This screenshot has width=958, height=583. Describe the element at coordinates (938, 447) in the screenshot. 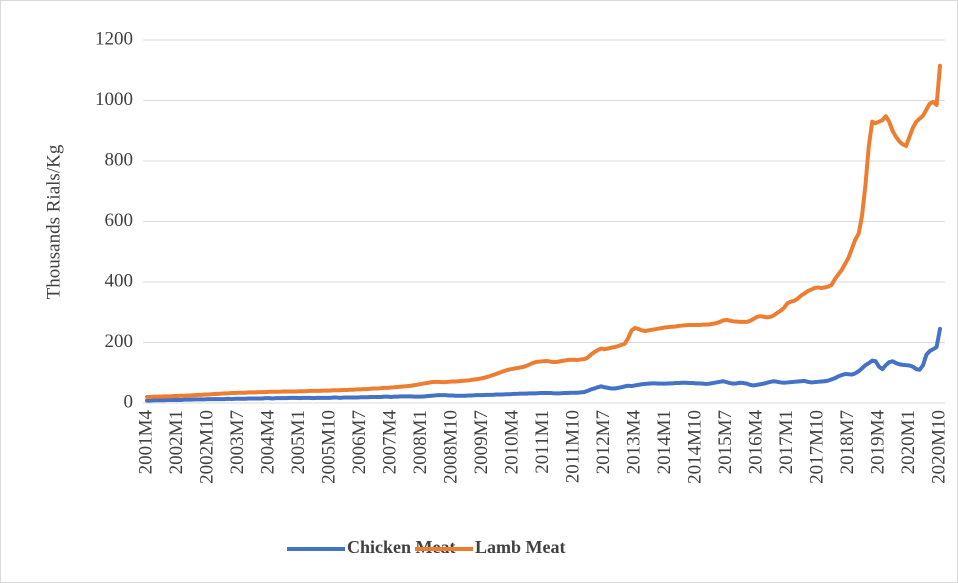

I see `x-tick-label: 2020M10` at that location.